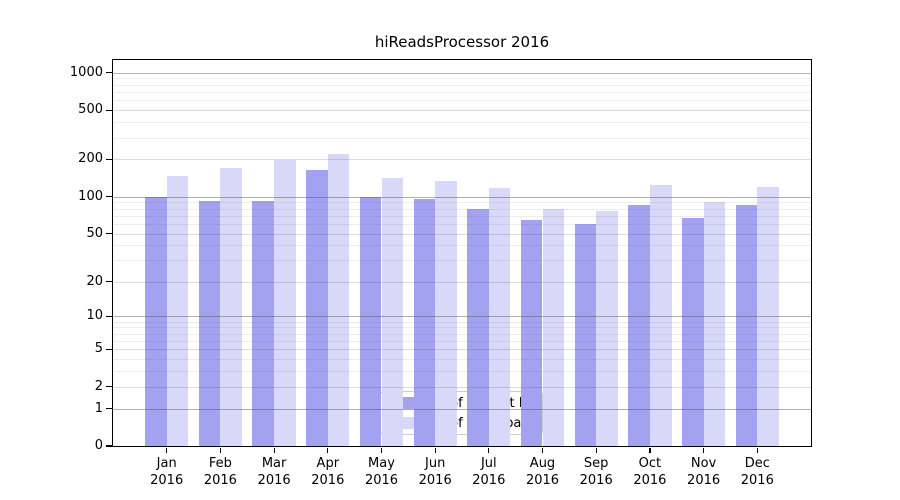  What do you see at coordinates (489, 472) in the screenshot?
I see `x-tick-label-jul: Jul 2016` at bounding box center [489, 472].